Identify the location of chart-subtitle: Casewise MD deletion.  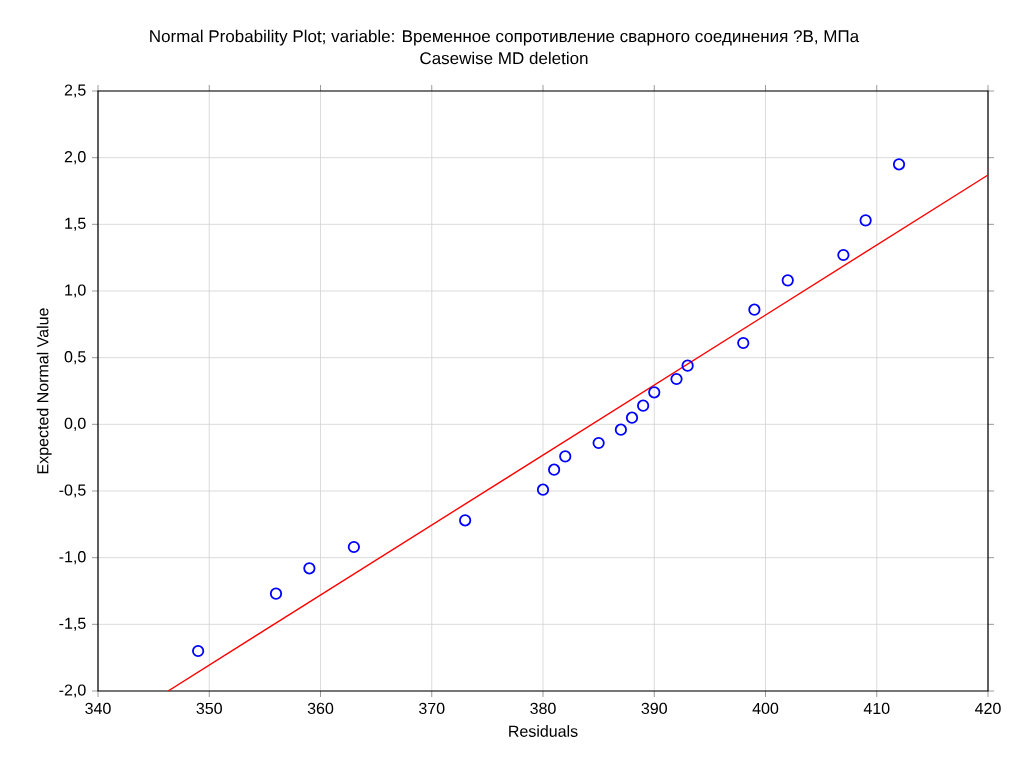
(504, 58).